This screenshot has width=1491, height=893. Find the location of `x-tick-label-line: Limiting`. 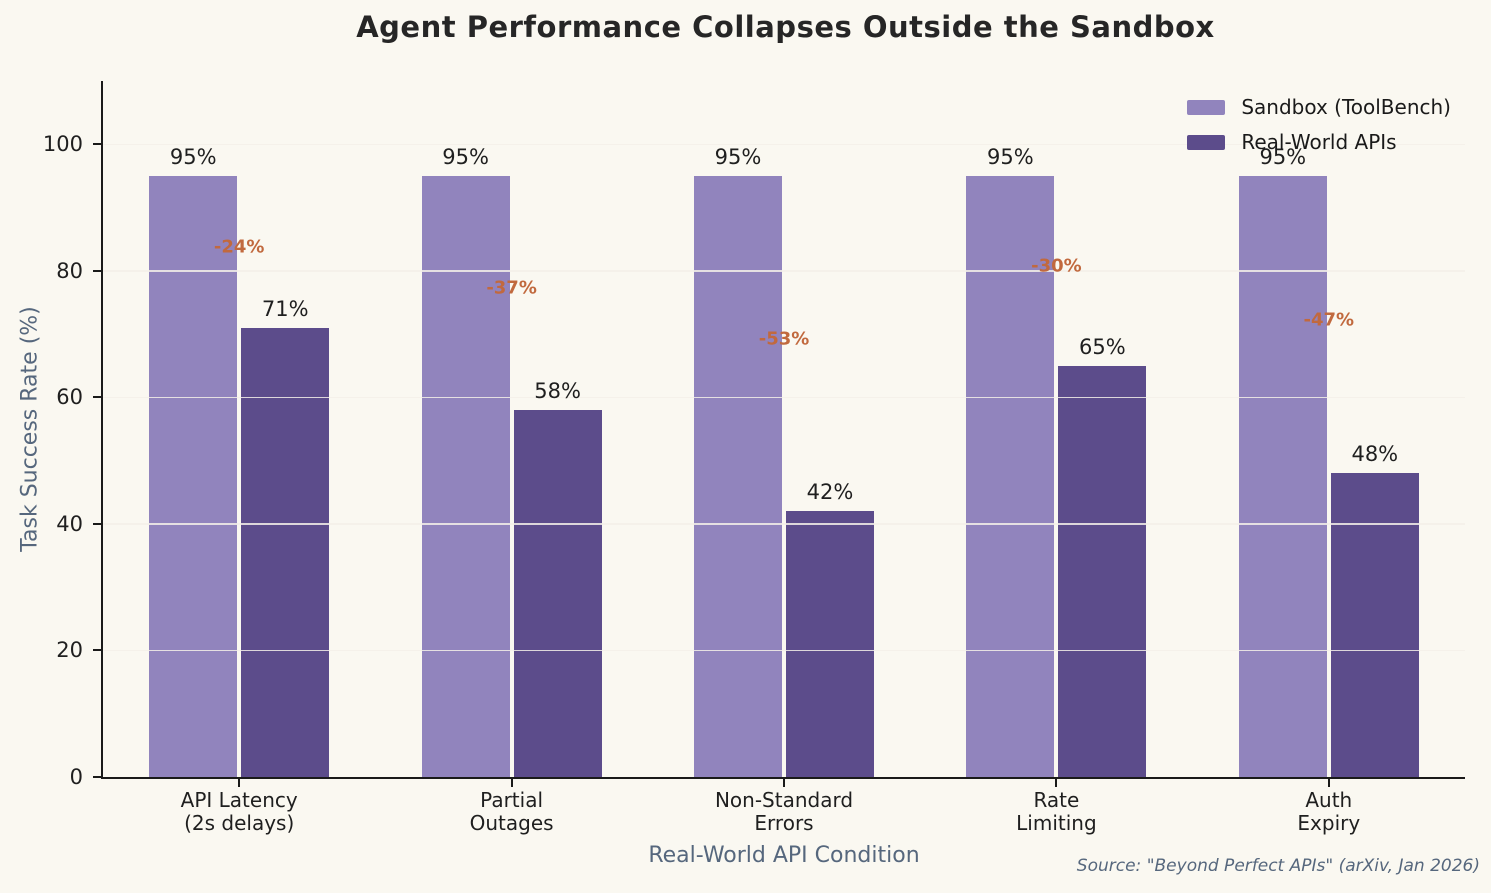

x-tick-label-line: Limiting is located at coordinates (1056, 823).